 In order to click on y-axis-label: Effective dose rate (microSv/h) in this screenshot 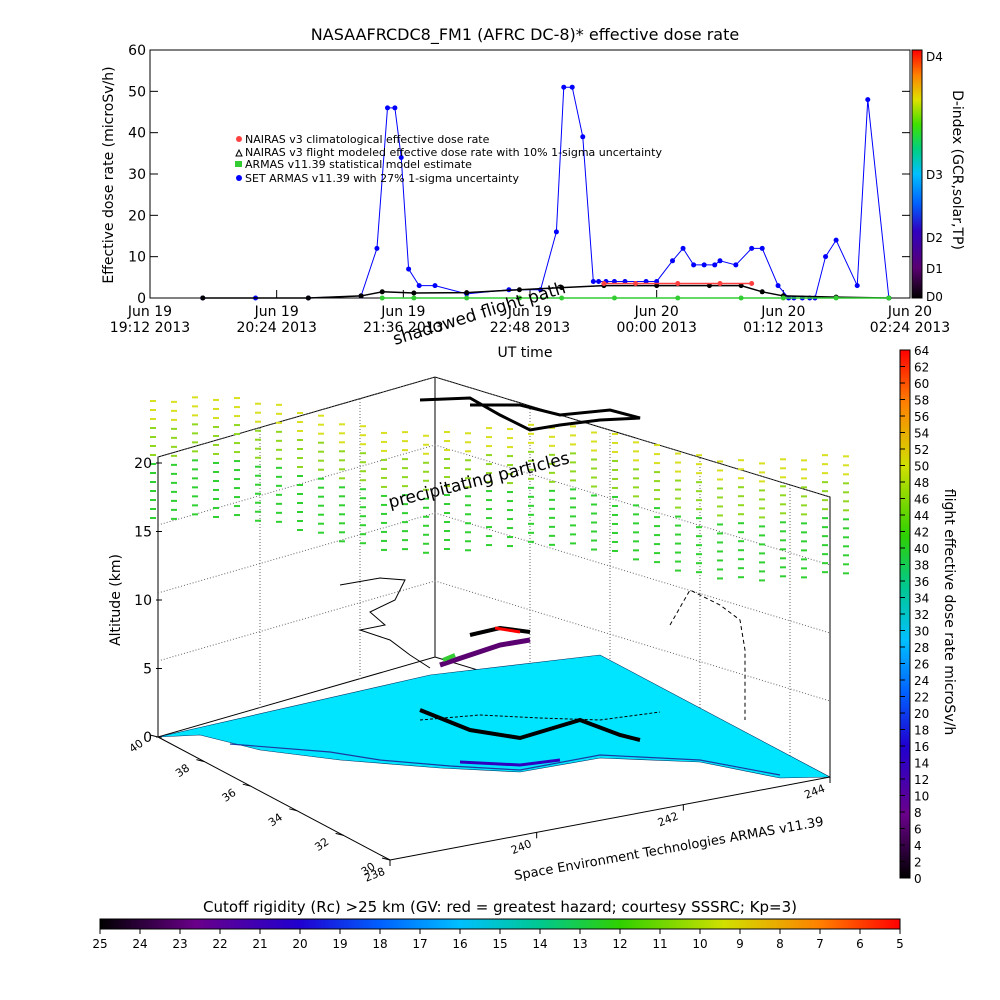, I will do `click(109, 174)`.